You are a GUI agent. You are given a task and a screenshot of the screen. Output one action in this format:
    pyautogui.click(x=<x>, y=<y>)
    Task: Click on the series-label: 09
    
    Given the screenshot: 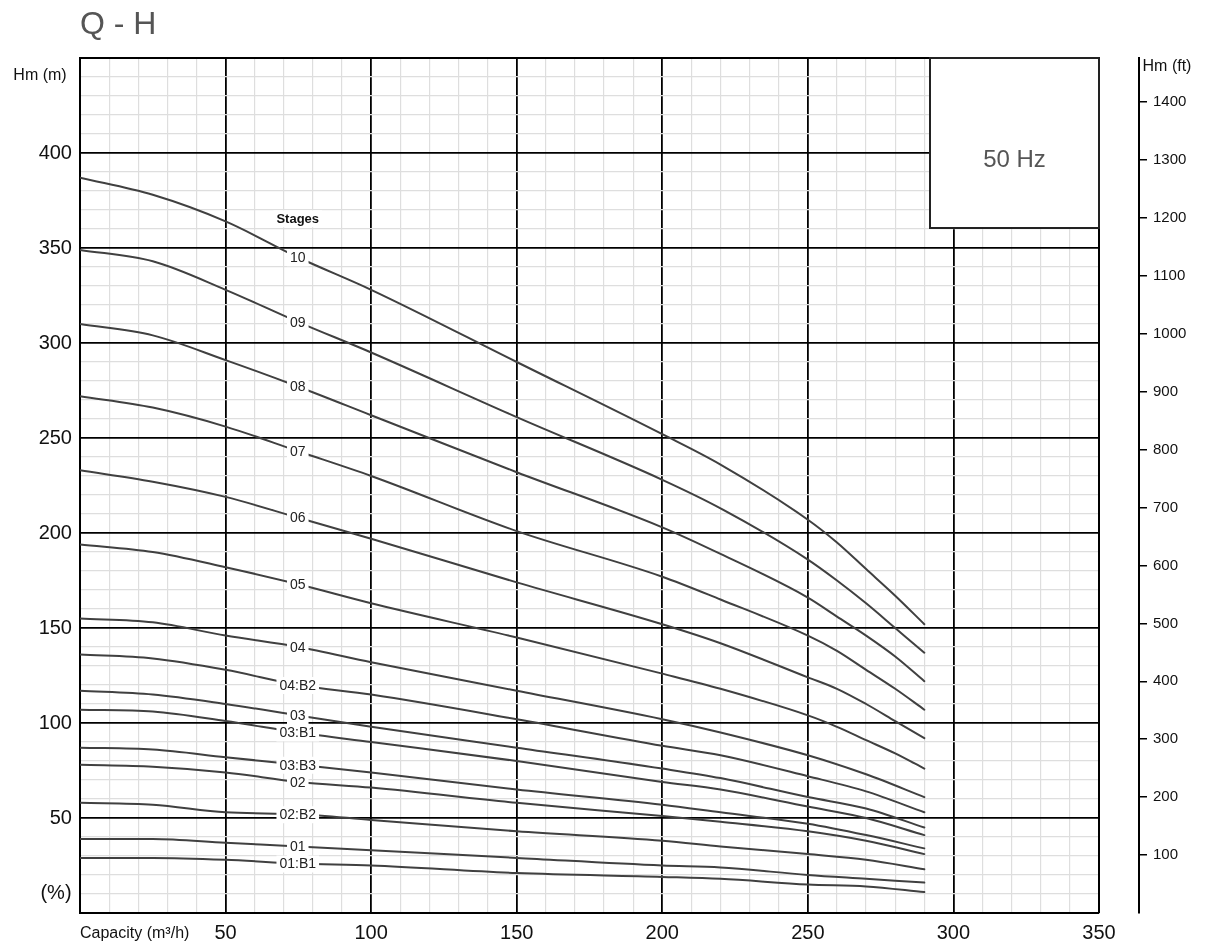 What is the action you would take?
    pyautogui.click(x=297, y=321)
    